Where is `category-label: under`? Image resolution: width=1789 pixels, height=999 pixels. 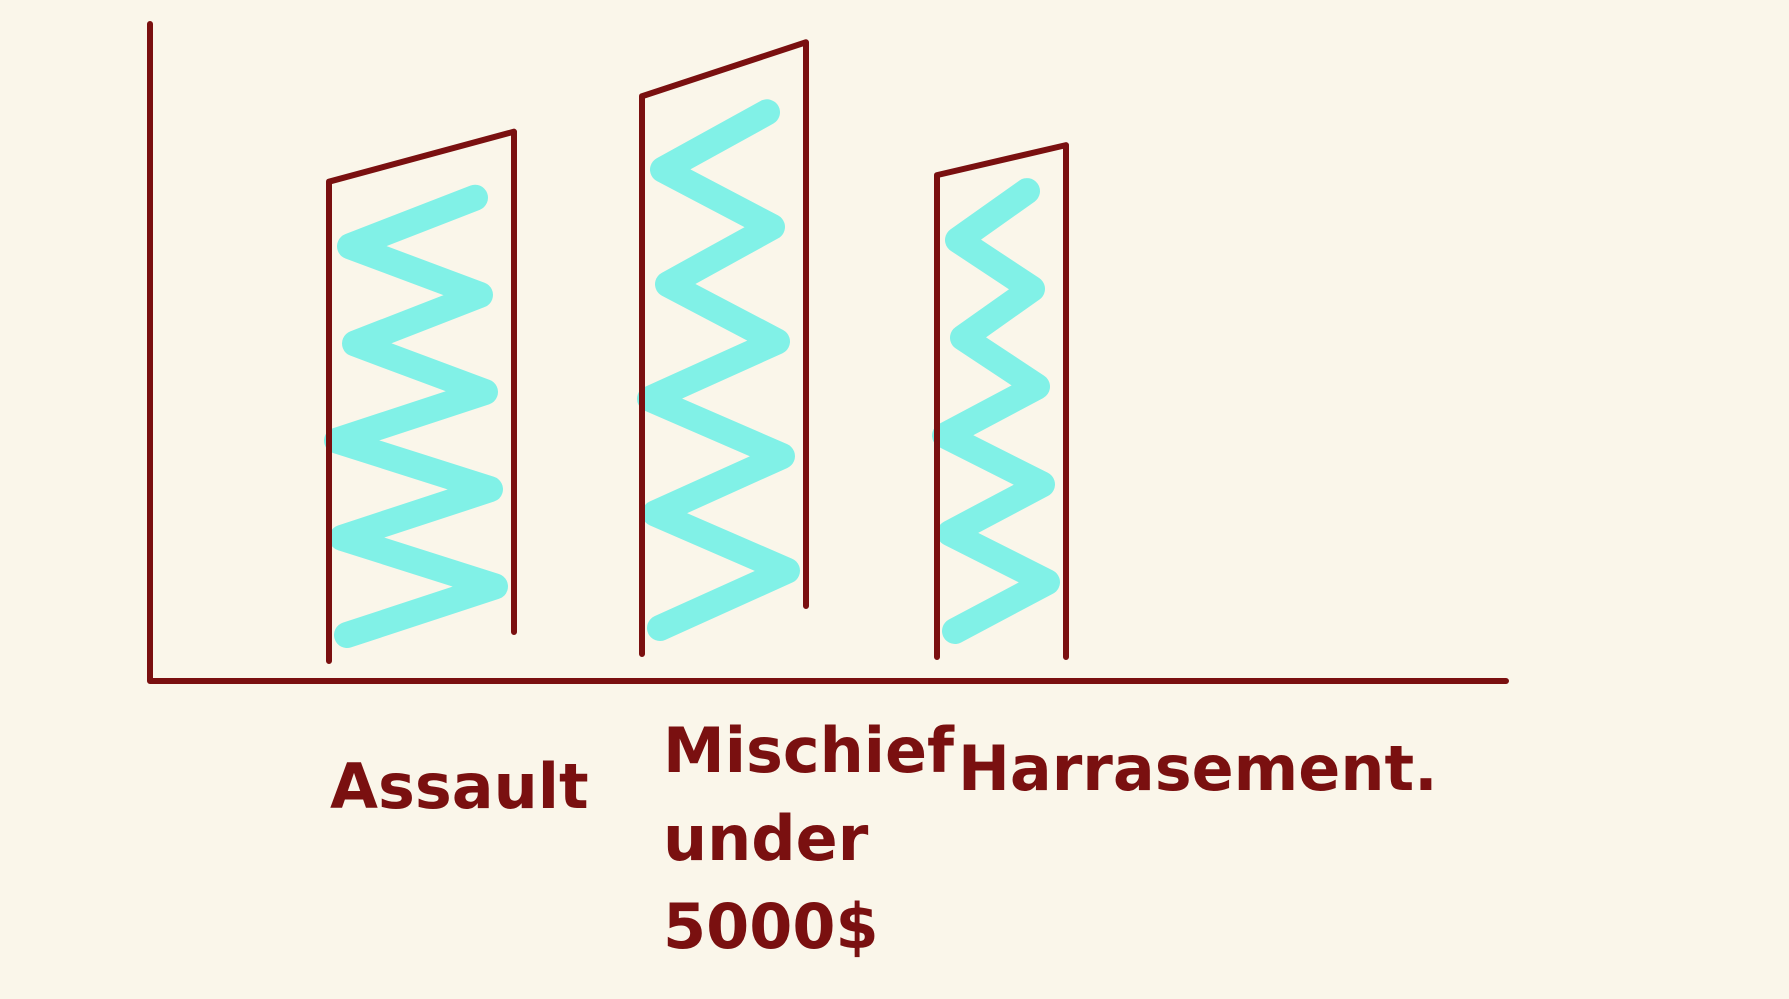
category-label: under is located at coordinates (766, 838).